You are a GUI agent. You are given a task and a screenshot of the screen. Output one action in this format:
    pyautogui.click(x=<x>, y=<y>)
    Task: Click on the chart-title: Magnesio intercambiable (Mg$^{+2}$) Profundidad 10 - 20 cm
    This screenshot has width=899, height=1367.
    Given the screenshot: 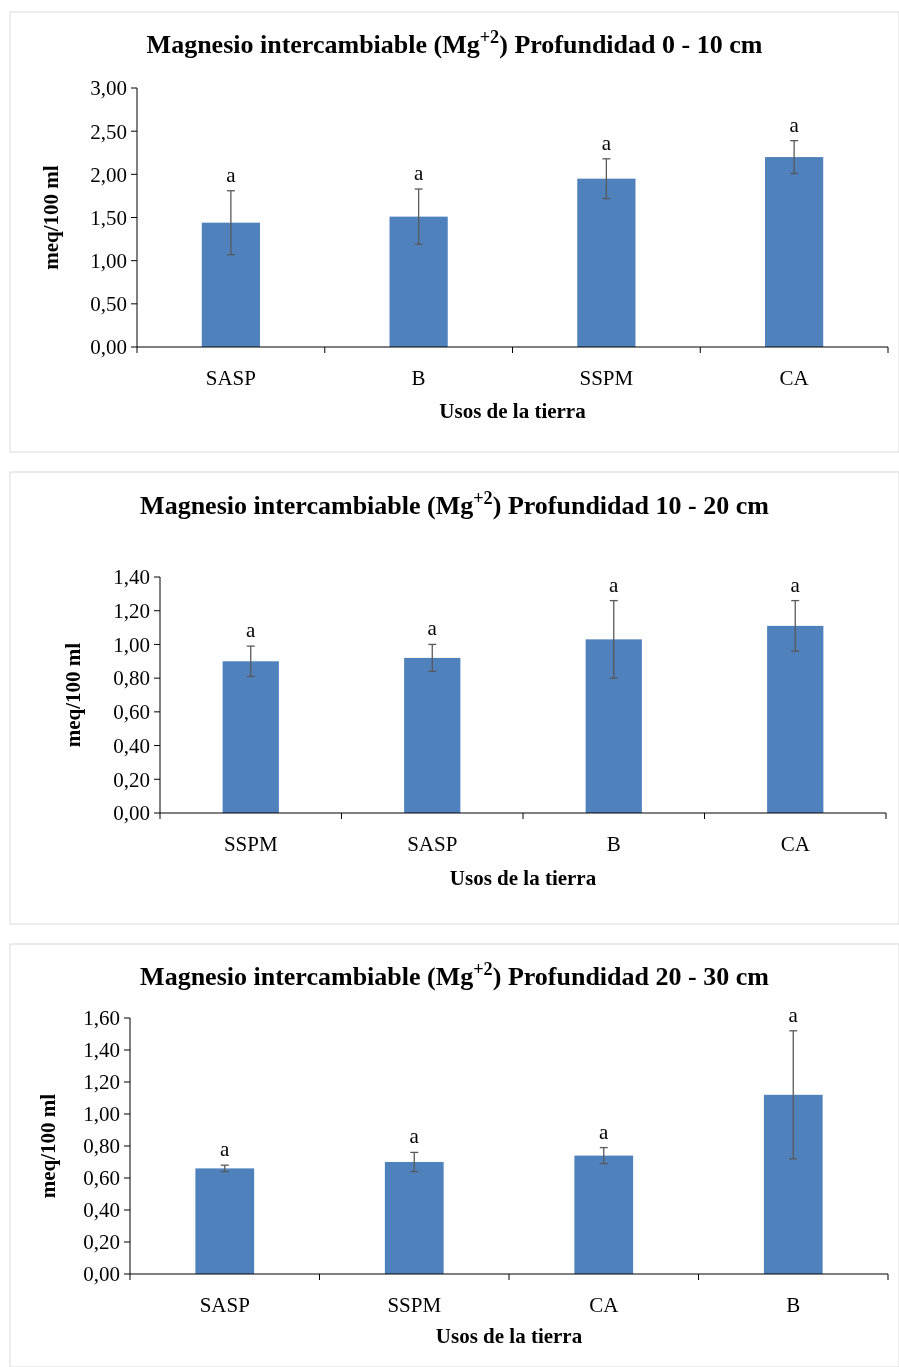 What is the action you would take?
    pyautogui.click(x=455, y=504)
    